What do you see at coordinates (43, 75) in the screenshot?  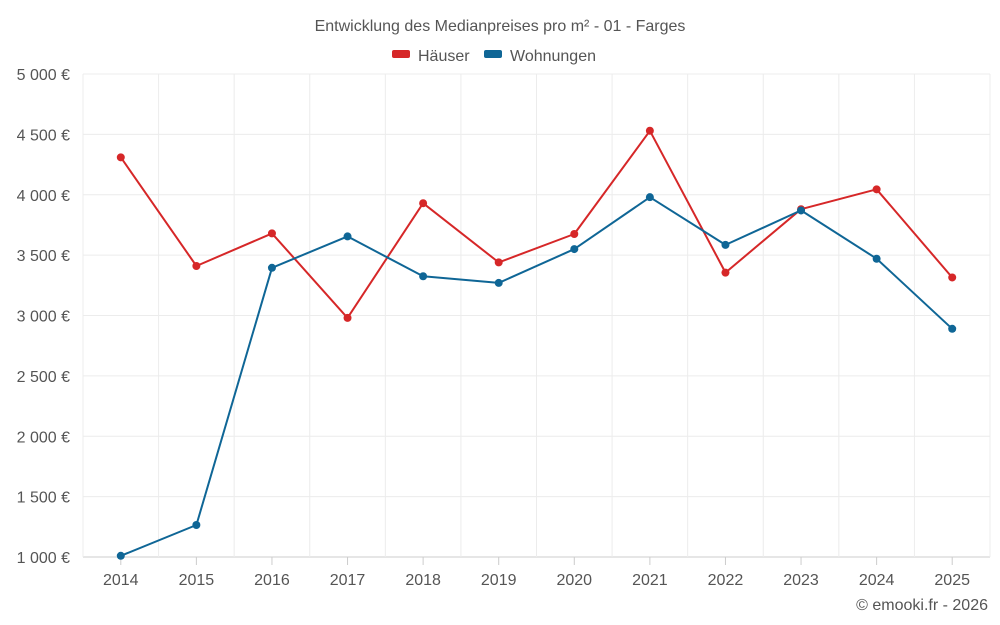 I see `y-tick-label: 5 000 €` at bounding box center [43, 75].